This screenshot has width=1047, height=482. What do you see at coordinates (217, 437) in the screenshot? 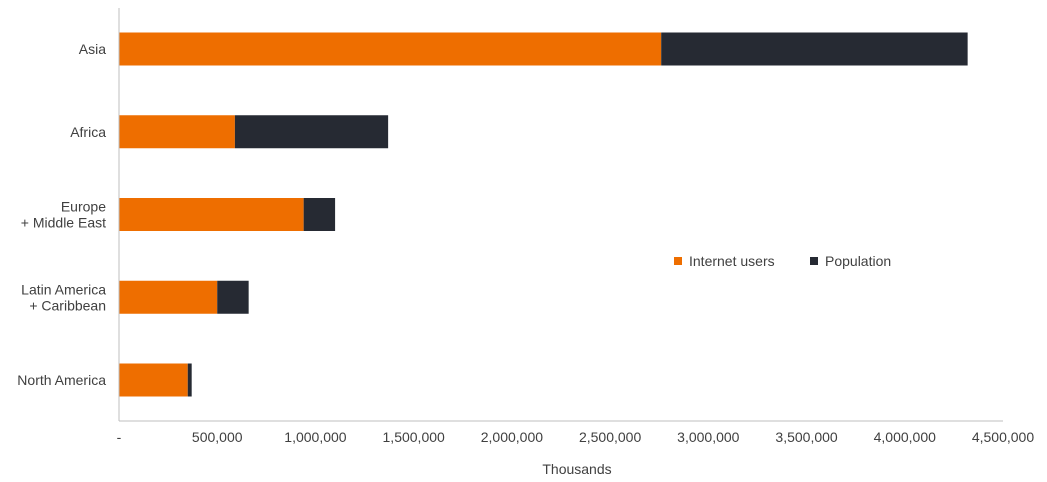
I see `x-tick-label: 500,000` at bounding box center [217, 437].